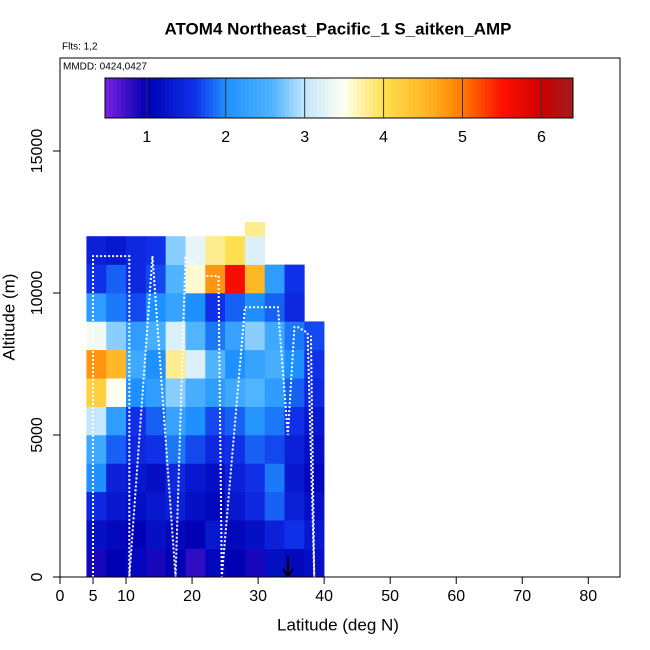 This screenshot has height=650, width=650. What do you see at coordinates (9, 317) in the screenshot?
I see `y-axis-label: Altitude (m)` at bounding box center [9, 317].